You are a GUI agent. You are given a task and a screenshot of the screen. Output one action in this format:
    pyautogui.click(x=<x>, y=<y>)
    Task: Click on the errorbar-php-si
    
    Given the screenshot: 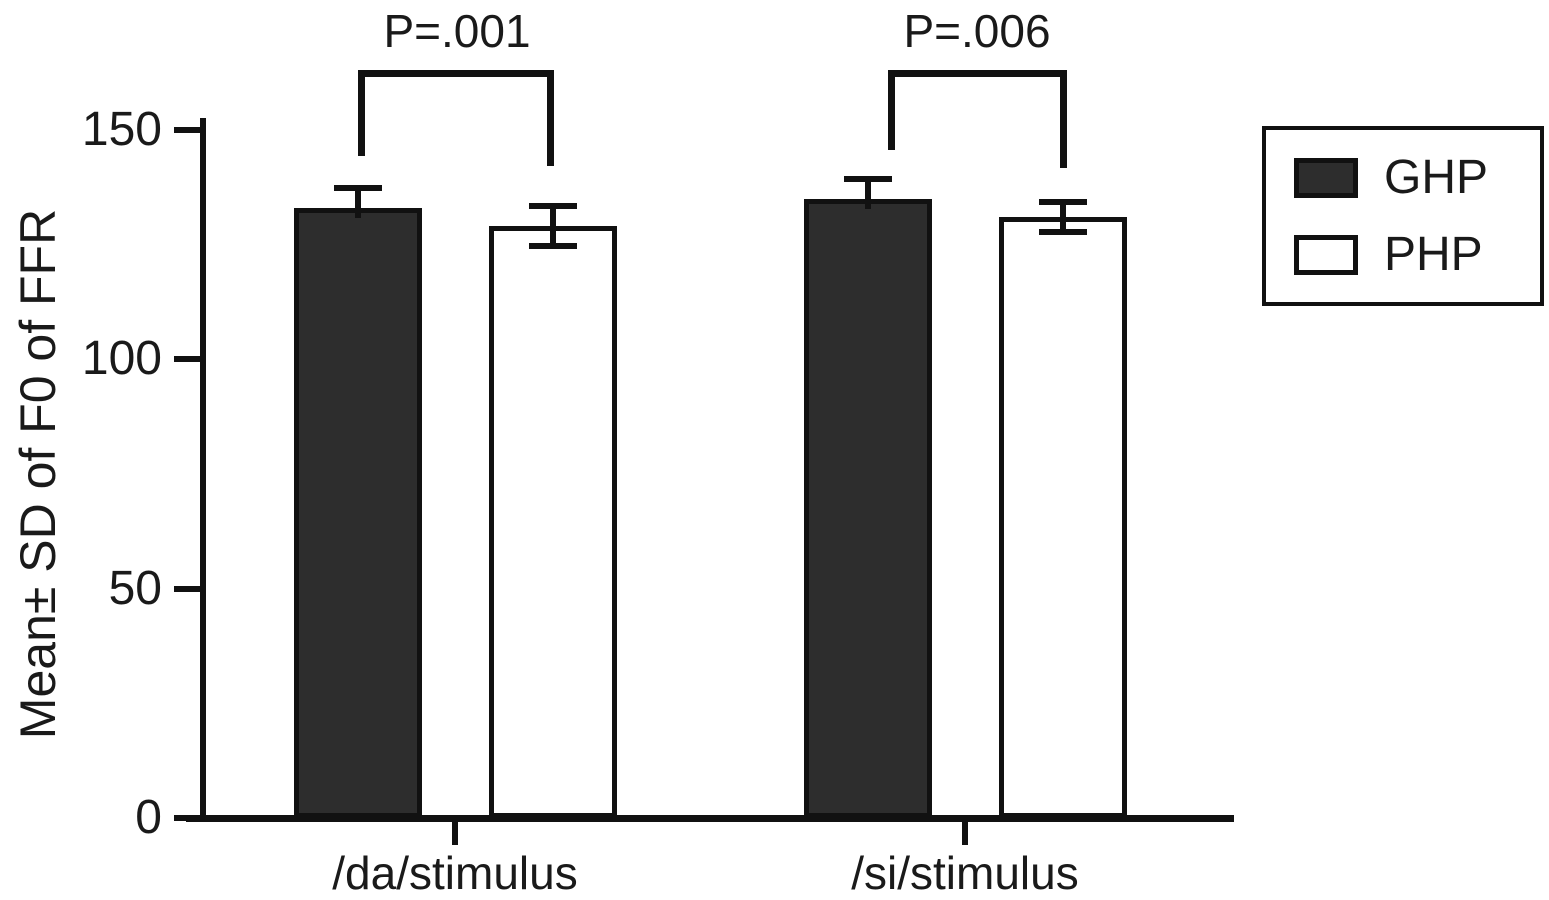 What is the action you would take?
    pyautogui.click(x=1063, y=217)
    